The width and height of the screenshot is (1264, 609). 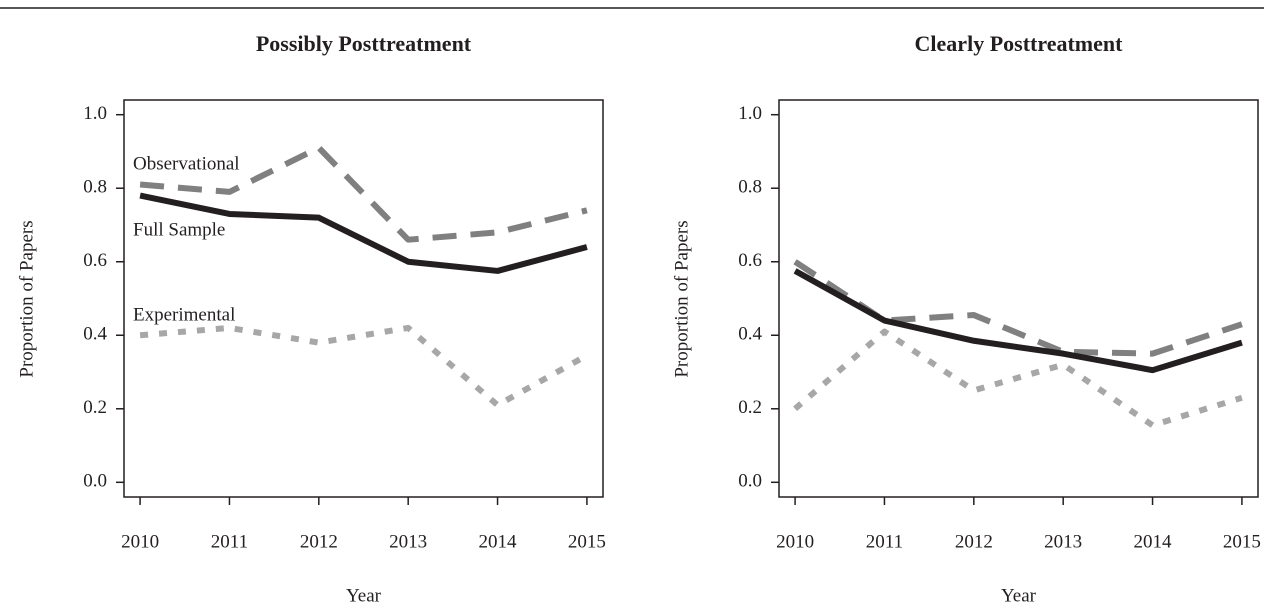 What do you see at coordinates (184, 314) in the screenshot?
I see `series-label: Experimental` at bounding box center [184, 314].